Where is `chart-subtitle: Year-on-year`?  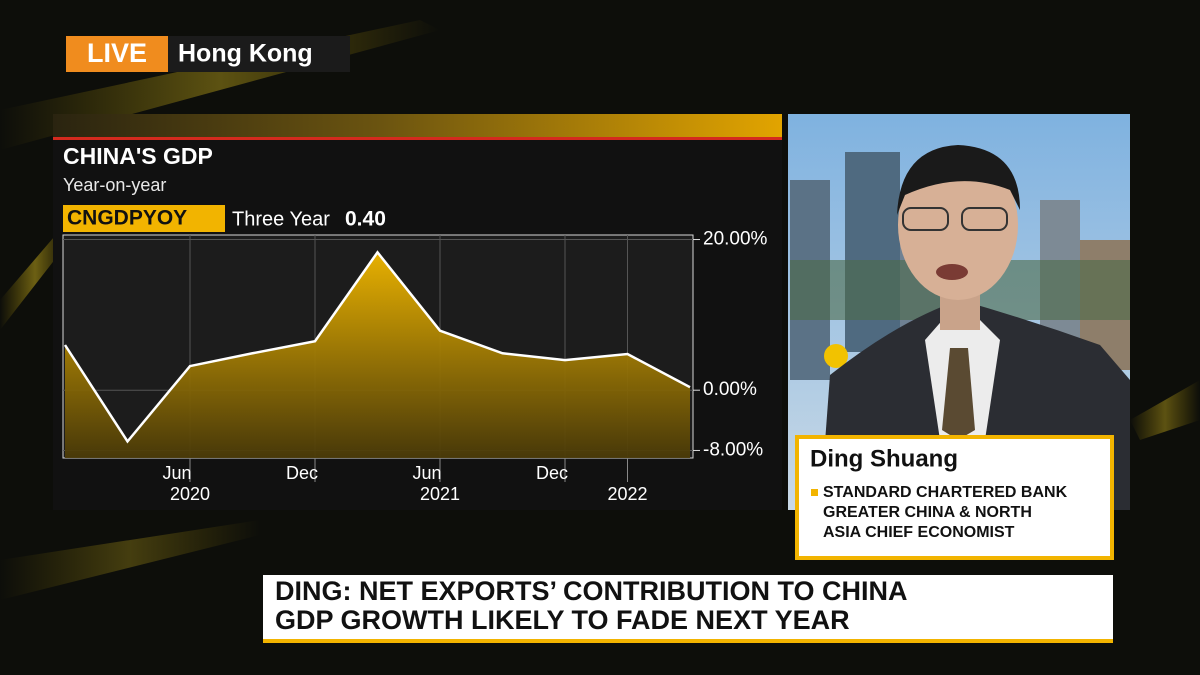 chart-subtitle: Year-on-year is located at coordinates (114, 185).